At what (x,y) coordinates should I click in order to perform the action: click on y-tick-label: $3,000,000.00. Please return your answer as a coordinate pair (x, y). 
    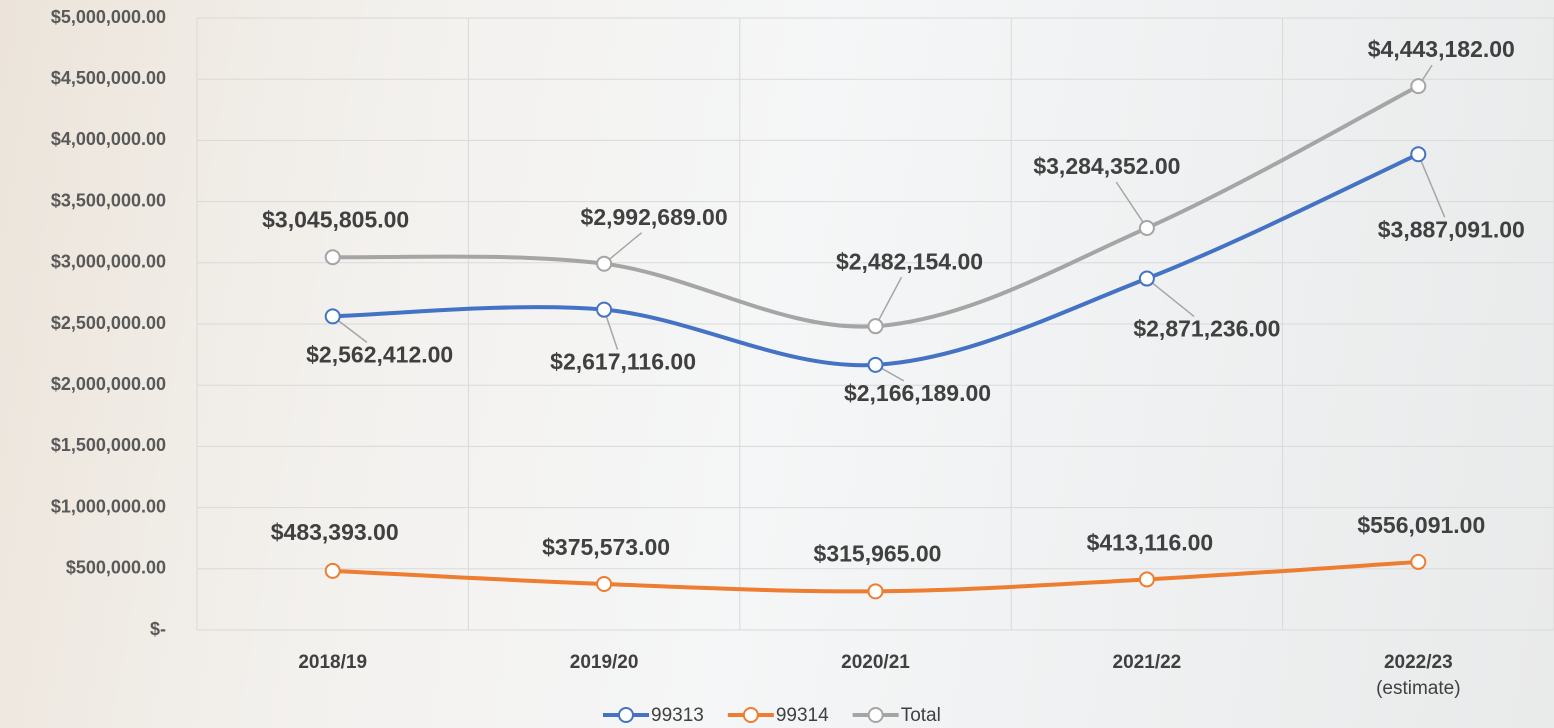
    Looking at the image, I should click on (108, 262).